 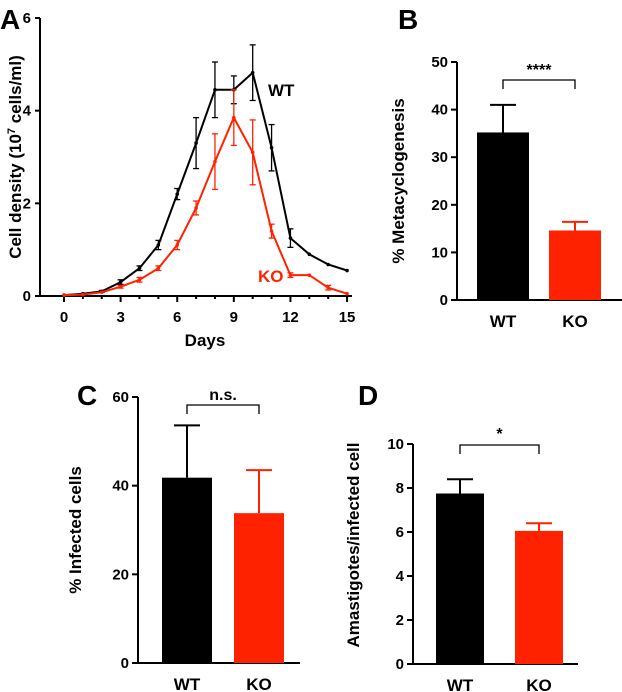 I want to click on panel-a-x-tick-label: 6, so click(x=177, y=317).